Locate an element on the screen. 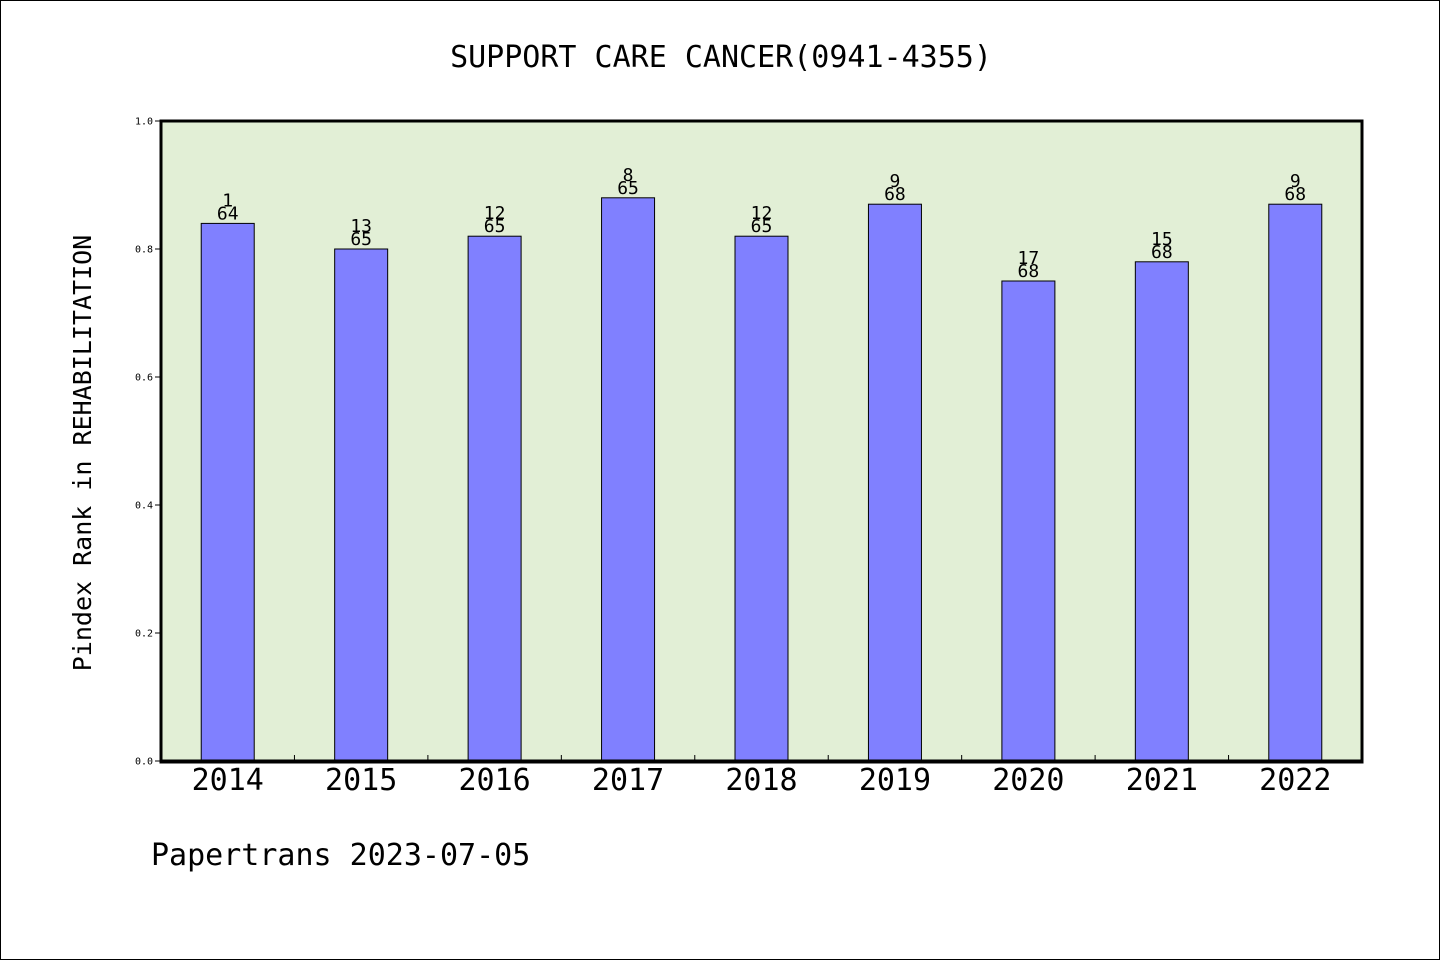  bar-rank-label: 8 is located at coordinates (628, 175).